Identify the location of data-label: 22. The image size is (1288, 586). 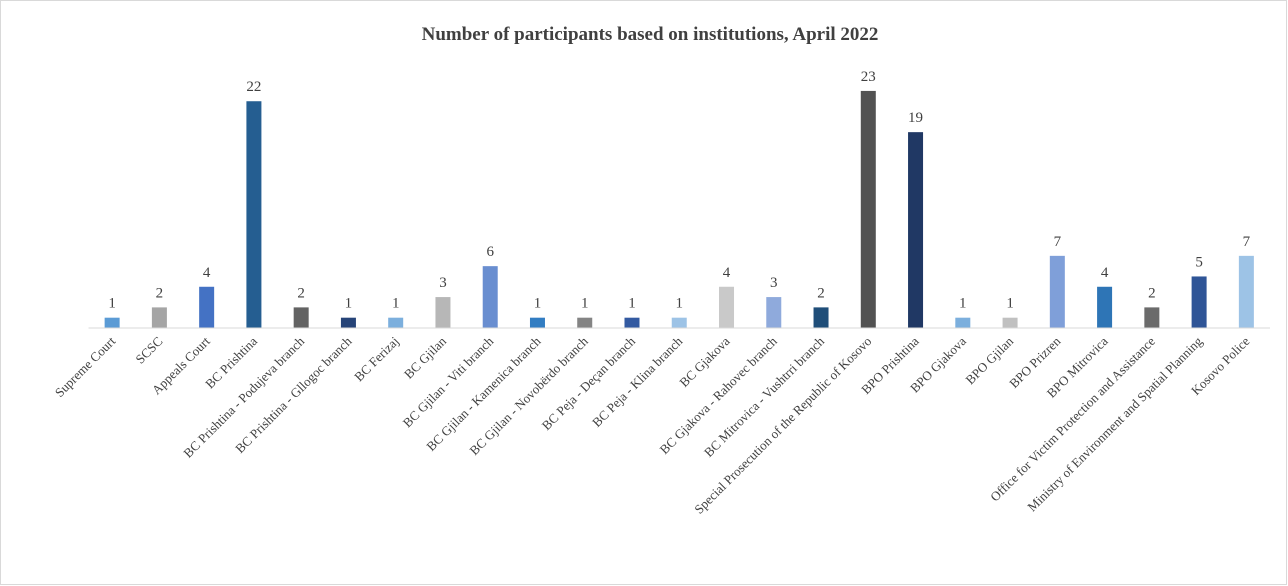
(253, 87).